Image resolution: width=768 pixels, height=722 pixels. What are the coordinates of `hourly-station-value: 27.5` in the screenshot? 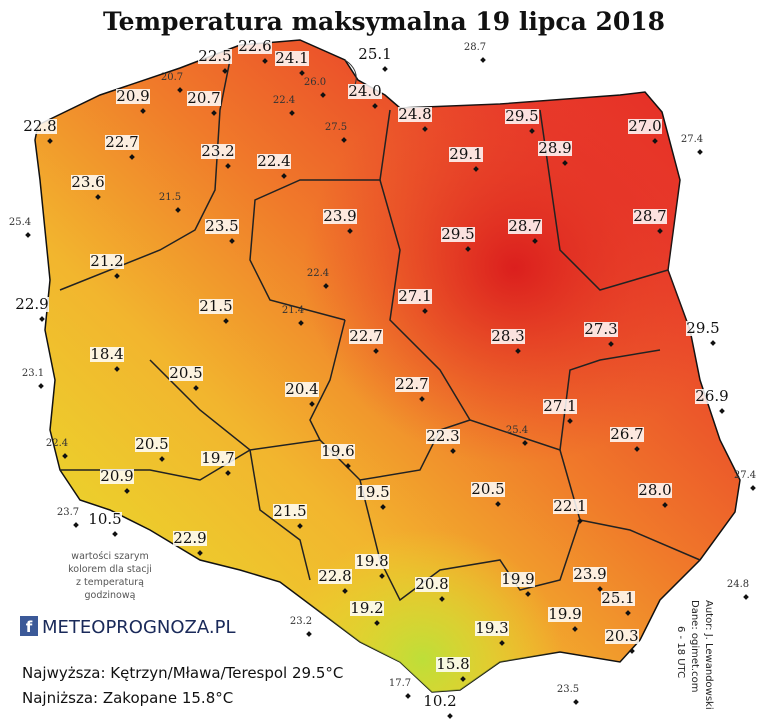 It's located at (336, 127).